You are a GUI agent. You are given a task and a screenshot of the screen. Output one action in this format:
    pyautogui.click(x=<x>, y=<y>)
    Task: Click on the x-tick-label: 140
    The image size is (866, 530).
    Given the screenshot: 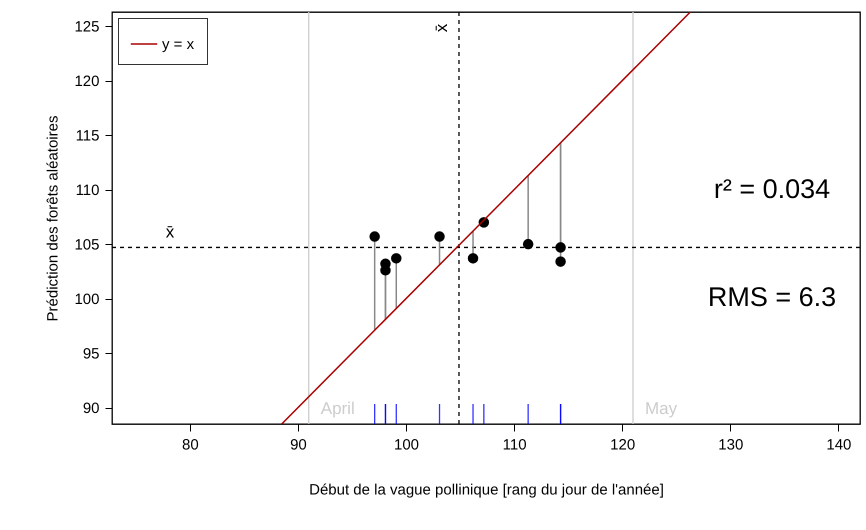 What is the action you would take?
    pyautogui.click(x=839, y=445)
    